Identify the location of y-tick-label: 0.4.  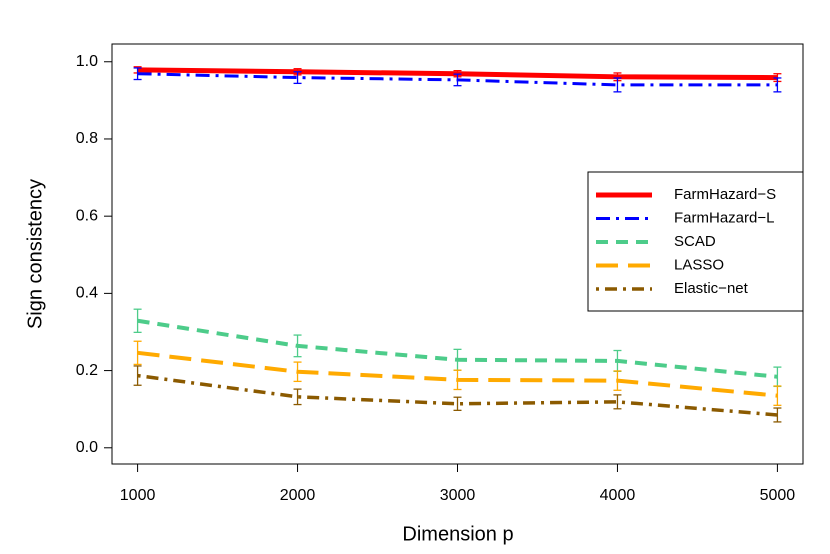
(87, 293).